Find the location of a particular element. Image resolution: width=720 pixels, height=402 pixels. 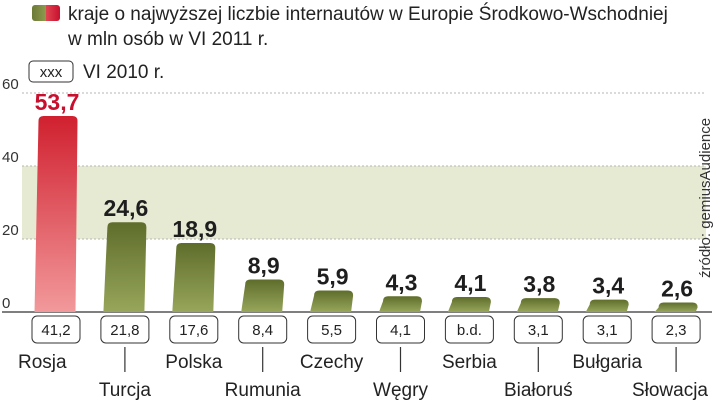

source-note: źródło: gemiusAudience is located at coordinates (705, 198).